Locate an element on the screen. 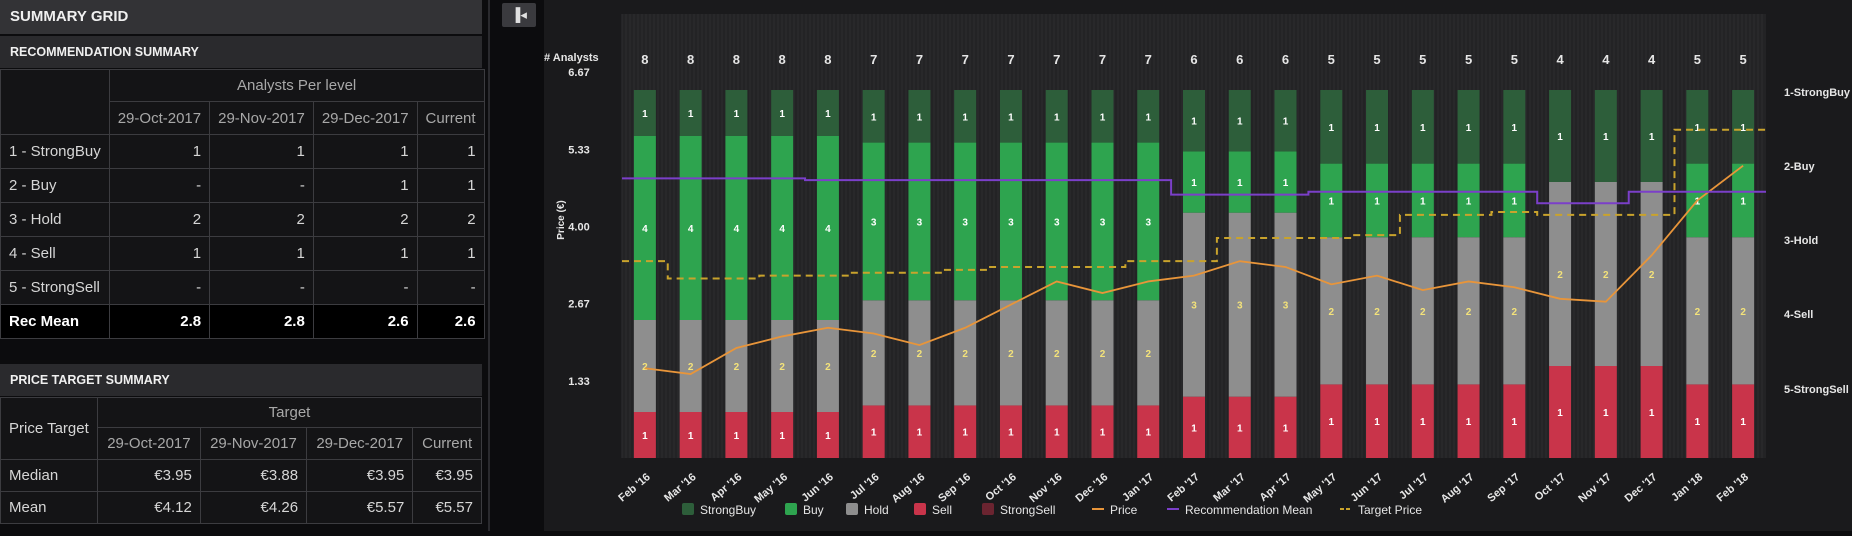 Image resolution: width=1852 pixels, height=536 pixels. legend-label: Price is located at coordinates (1124, 510).